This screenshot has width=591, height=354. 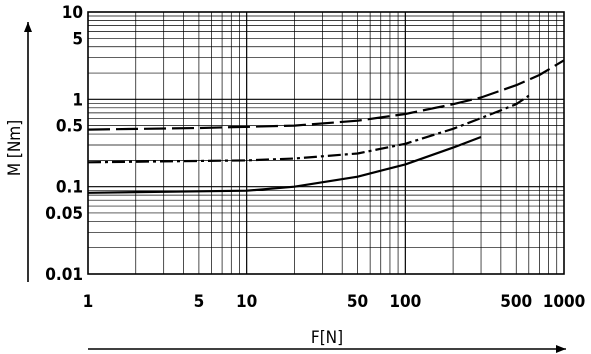 I want to click on y-tick-label: 0.1, so click(x=69, y=188).